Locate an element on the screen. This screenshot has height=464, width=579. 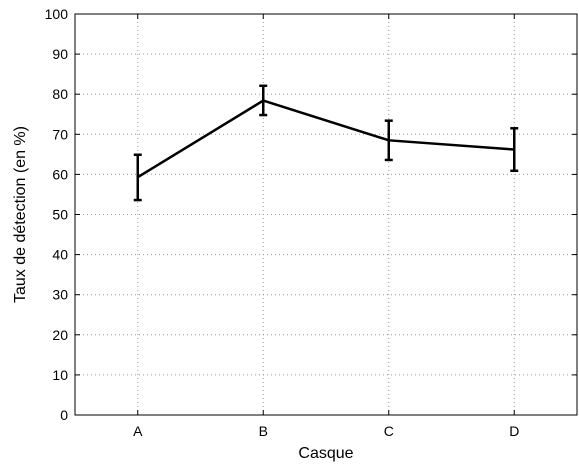
y-tick-label: 30 is located at coordinates (60, 295).